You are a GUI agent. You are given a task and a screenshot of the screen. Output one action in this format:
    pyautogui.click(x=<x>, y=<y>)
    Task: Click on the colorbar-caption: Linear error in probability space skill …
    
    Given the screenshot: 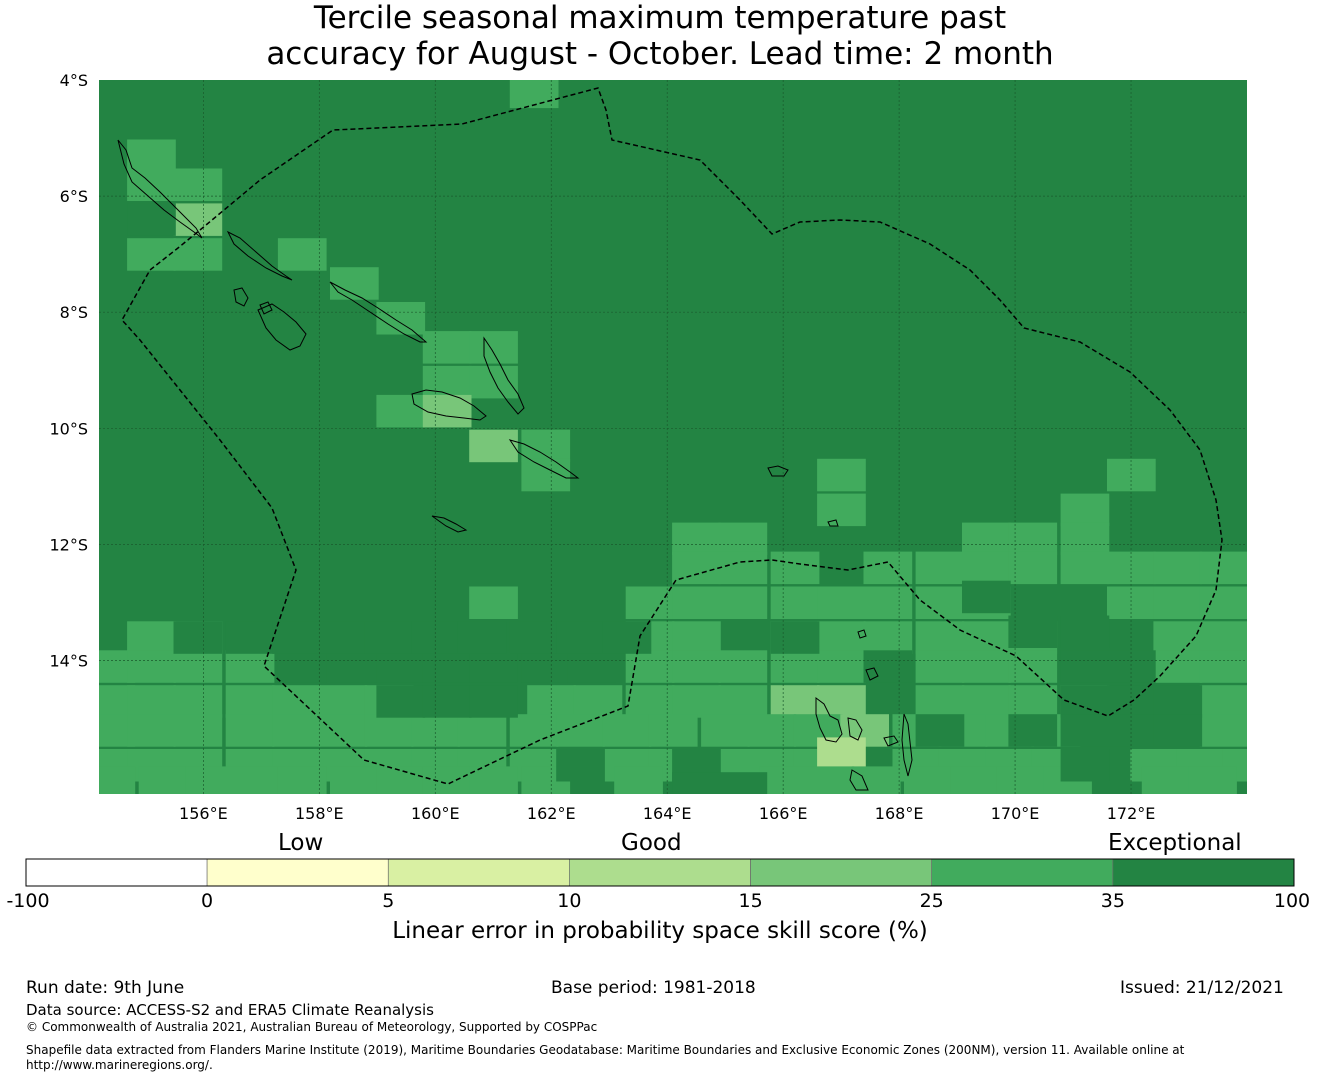 What is the action you would take?
    pyautogui.click(x=660, y=931)
    